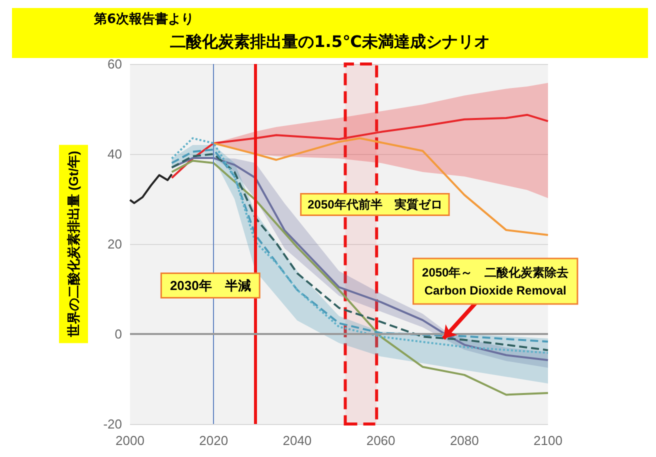 Image resolution: width=656 pixels, height=457 pixels. Describe the element at coordinates (73, 244) in the screenshot. I see `y-axis-title: 世界の二酸化炭素排出量 (Gt/年)` at that location.